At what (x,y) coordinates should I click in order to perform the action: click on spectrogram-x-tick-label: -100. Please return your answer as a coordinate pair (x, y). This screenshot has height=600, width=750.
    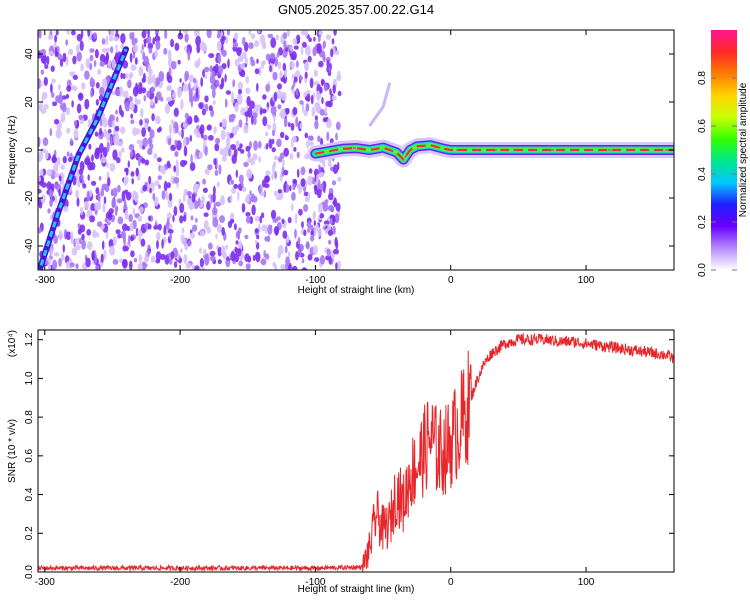
    Looking at the image, I should click on (315, 280).